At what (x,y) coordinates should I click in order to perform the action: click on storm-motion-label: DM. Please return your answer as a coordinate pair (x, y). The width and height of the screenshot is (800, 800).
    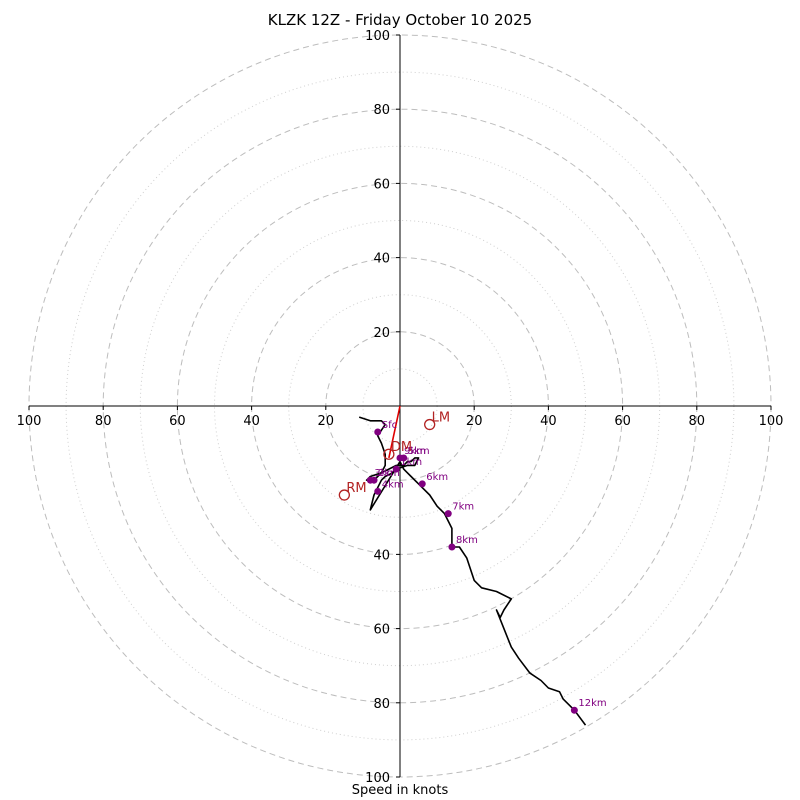
    Looking at the image, I should click on (401, 447).